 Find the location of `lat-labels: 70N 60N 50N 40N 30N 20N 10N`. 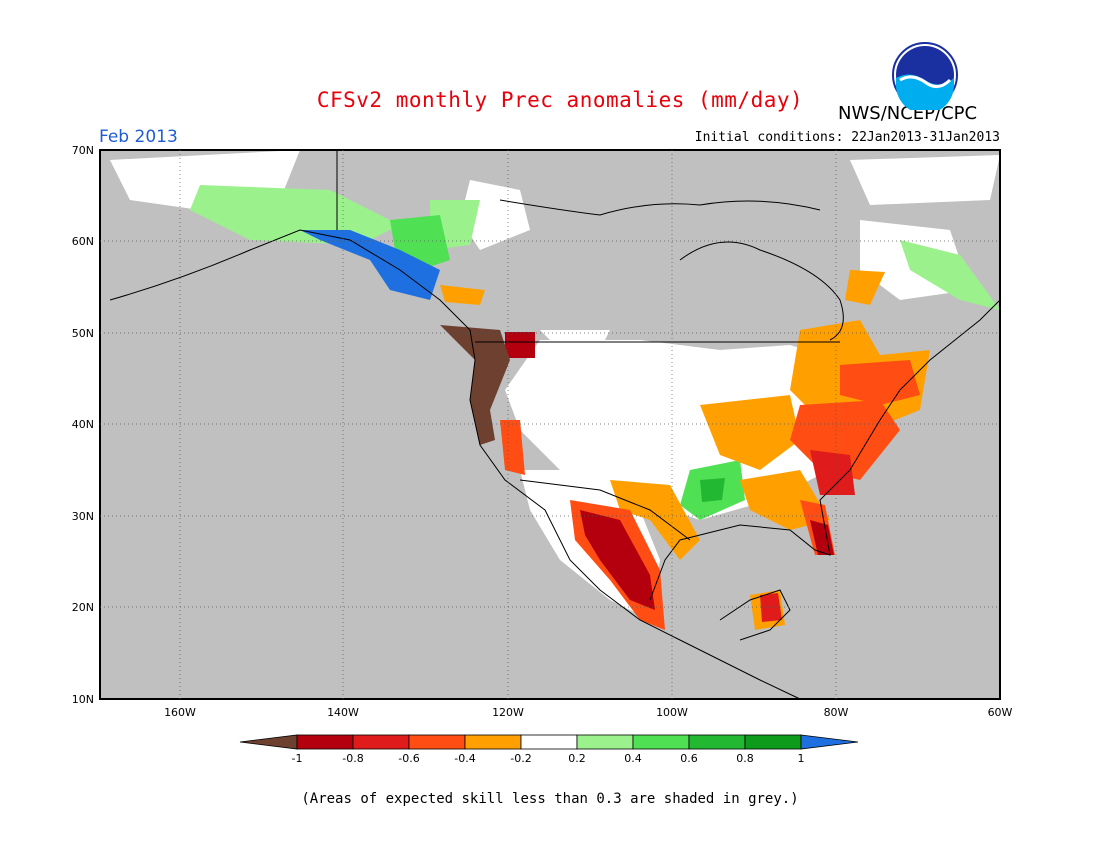

lat-labels: 70N 60N 50N 40N 30N 20N 10N is located at coordinates (83, 425).